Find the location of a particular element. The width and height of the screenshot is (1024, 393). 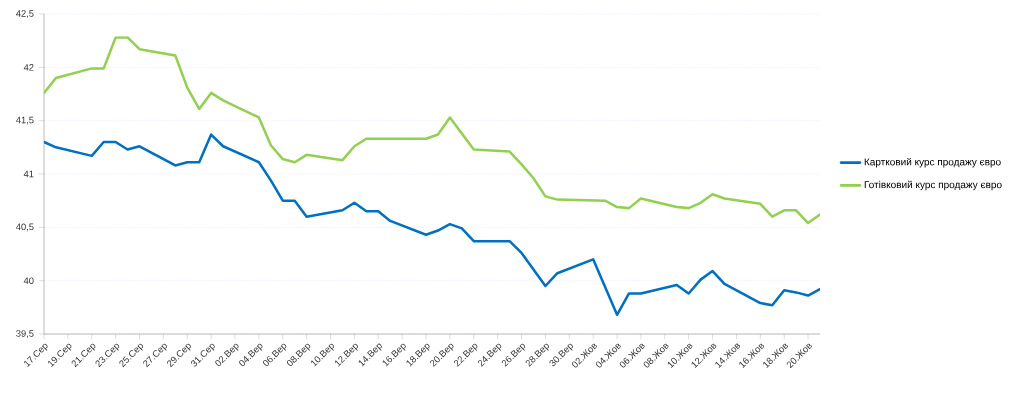

y-tick-label: 42 is located at coordinates (28, 67).